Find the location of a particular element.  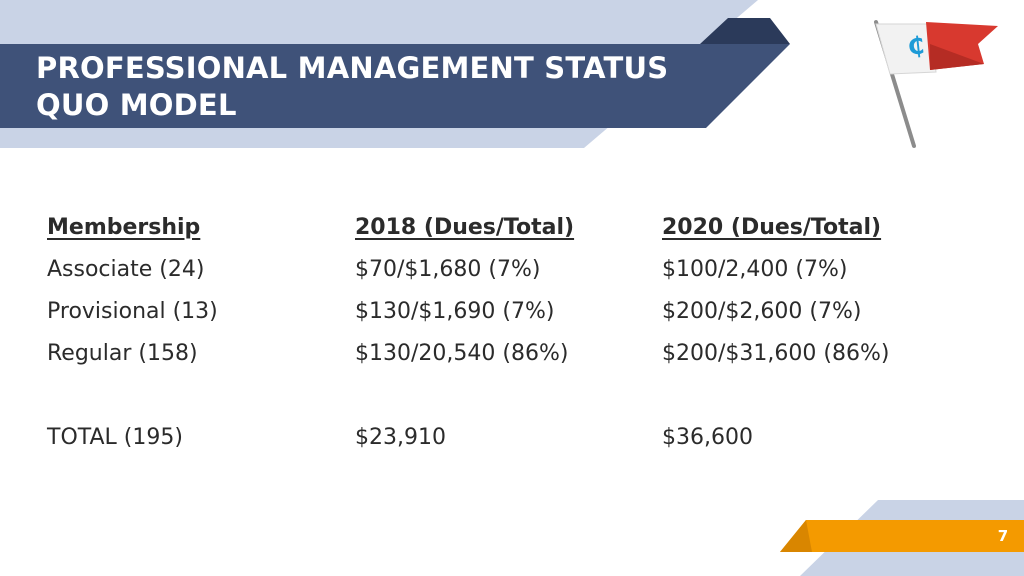

table-spacer is located at coordinates (497, 399).